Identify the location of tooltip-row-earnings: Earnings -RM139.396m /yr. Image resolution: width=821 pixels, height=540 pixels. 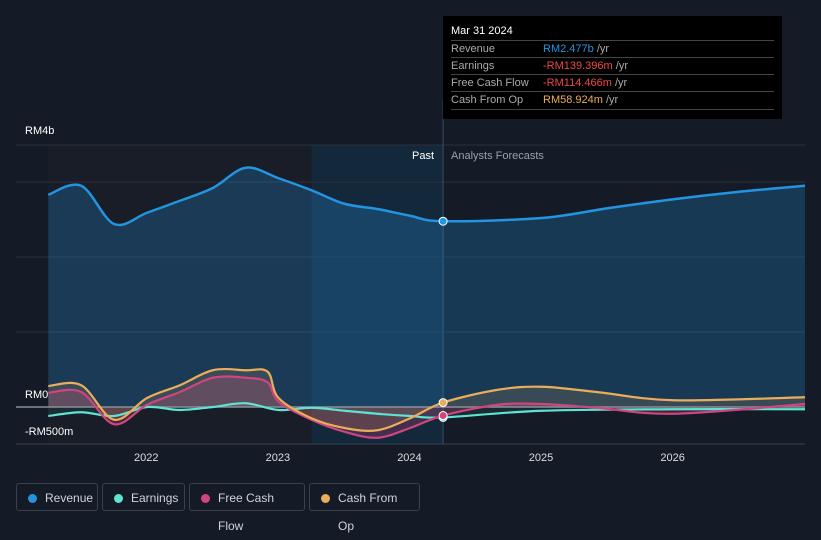
(612, 66).